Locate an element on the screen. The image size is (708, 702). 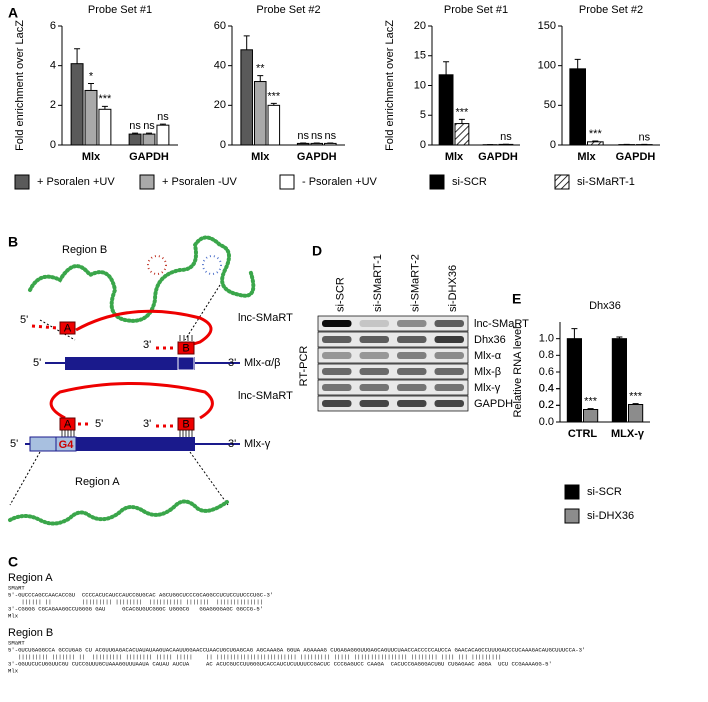
y-tick-label: 100 is located at coordinates (547, 66).